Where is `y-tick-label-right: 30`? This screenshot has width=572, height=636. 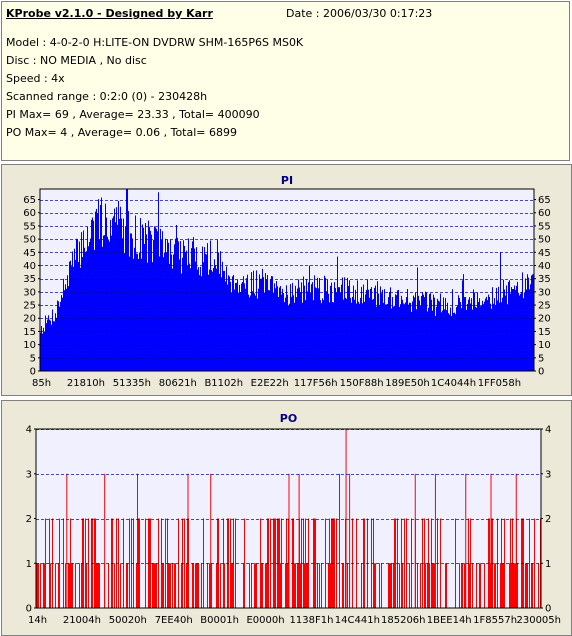
y-tick-label-right: 30 is located at coordinates (544, 292).